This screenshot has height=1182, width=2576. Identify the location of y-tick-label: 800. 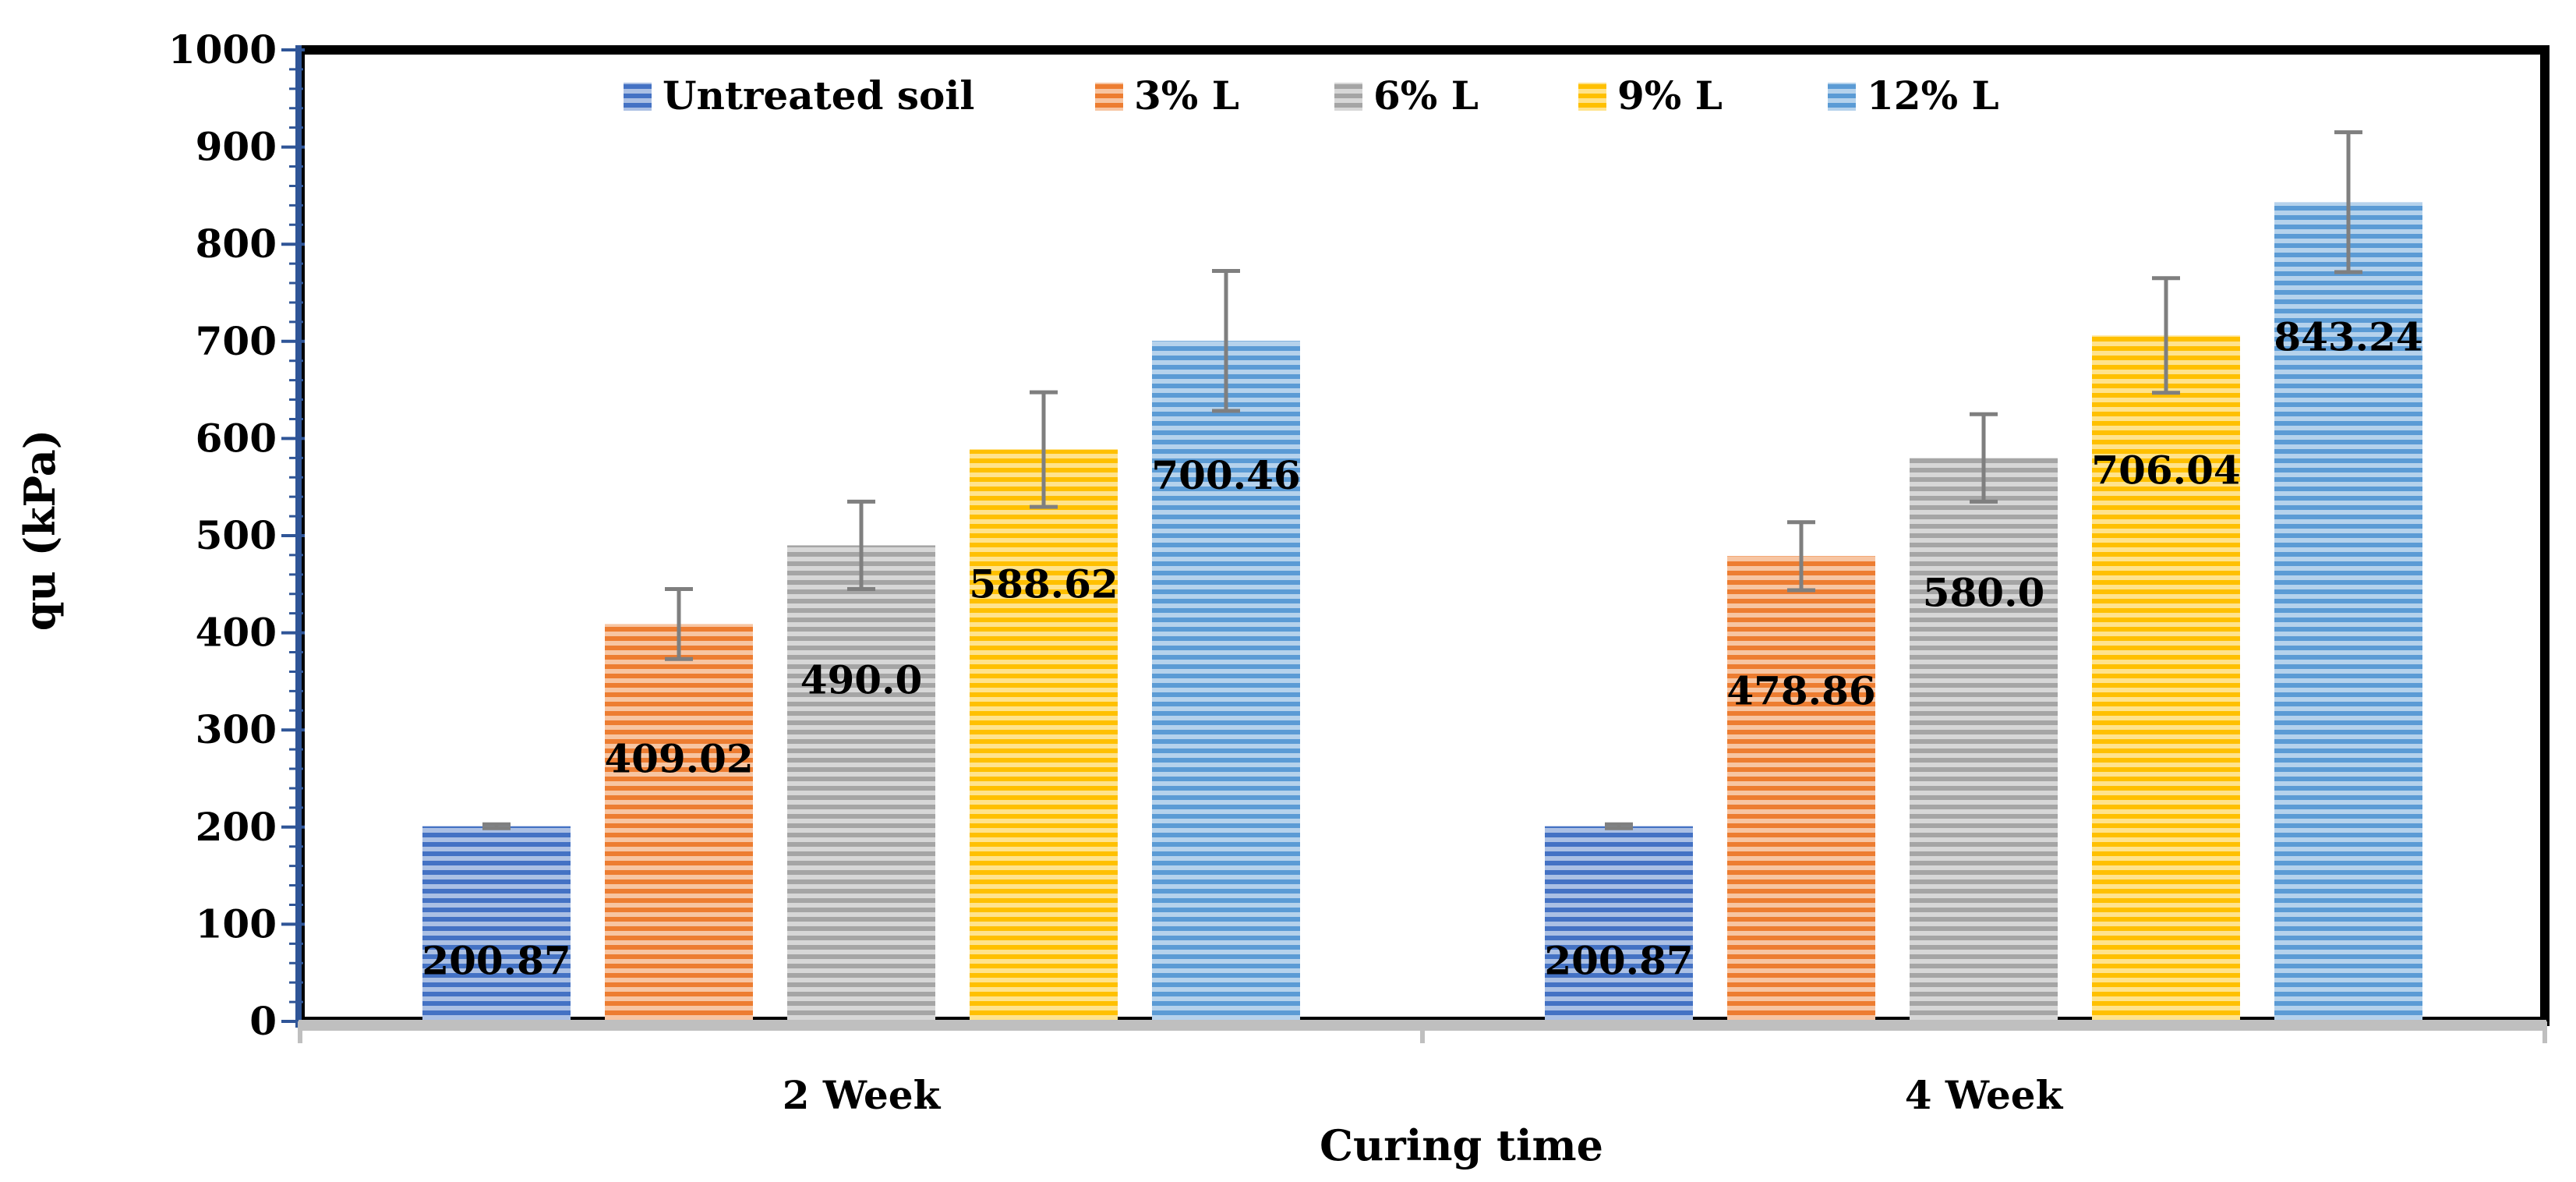
(236, 244).